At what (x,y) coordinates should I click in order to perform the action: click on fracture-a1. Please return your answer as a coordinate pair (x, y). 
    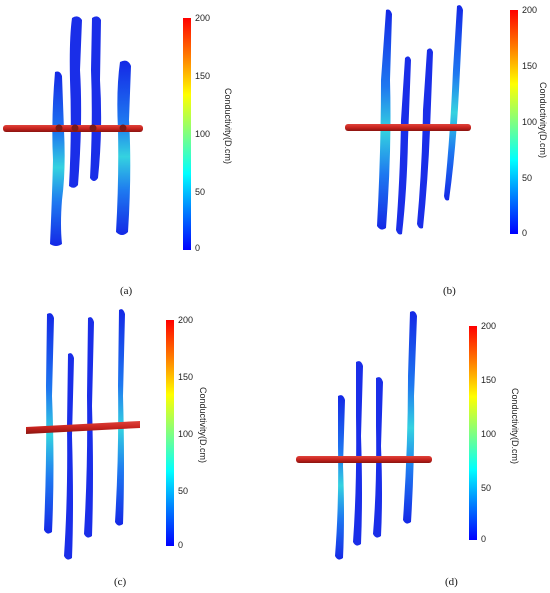
    Looking at the image, I should click on (57, 158).